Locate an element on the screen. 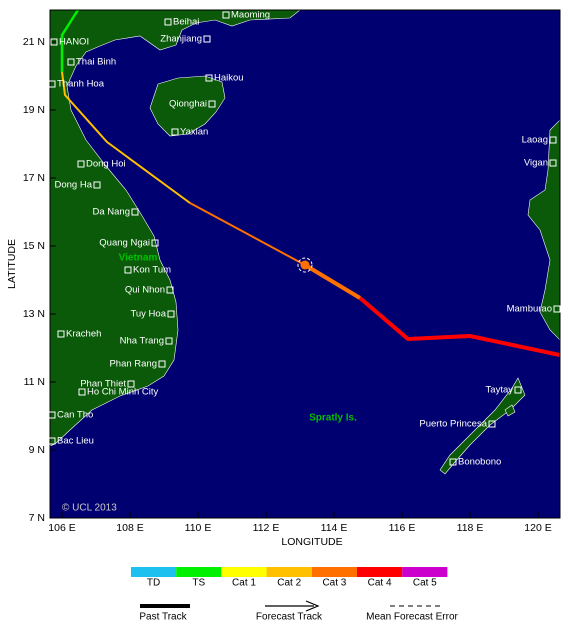  credit: © UCL 2013 is located at coordinates (89, 508).